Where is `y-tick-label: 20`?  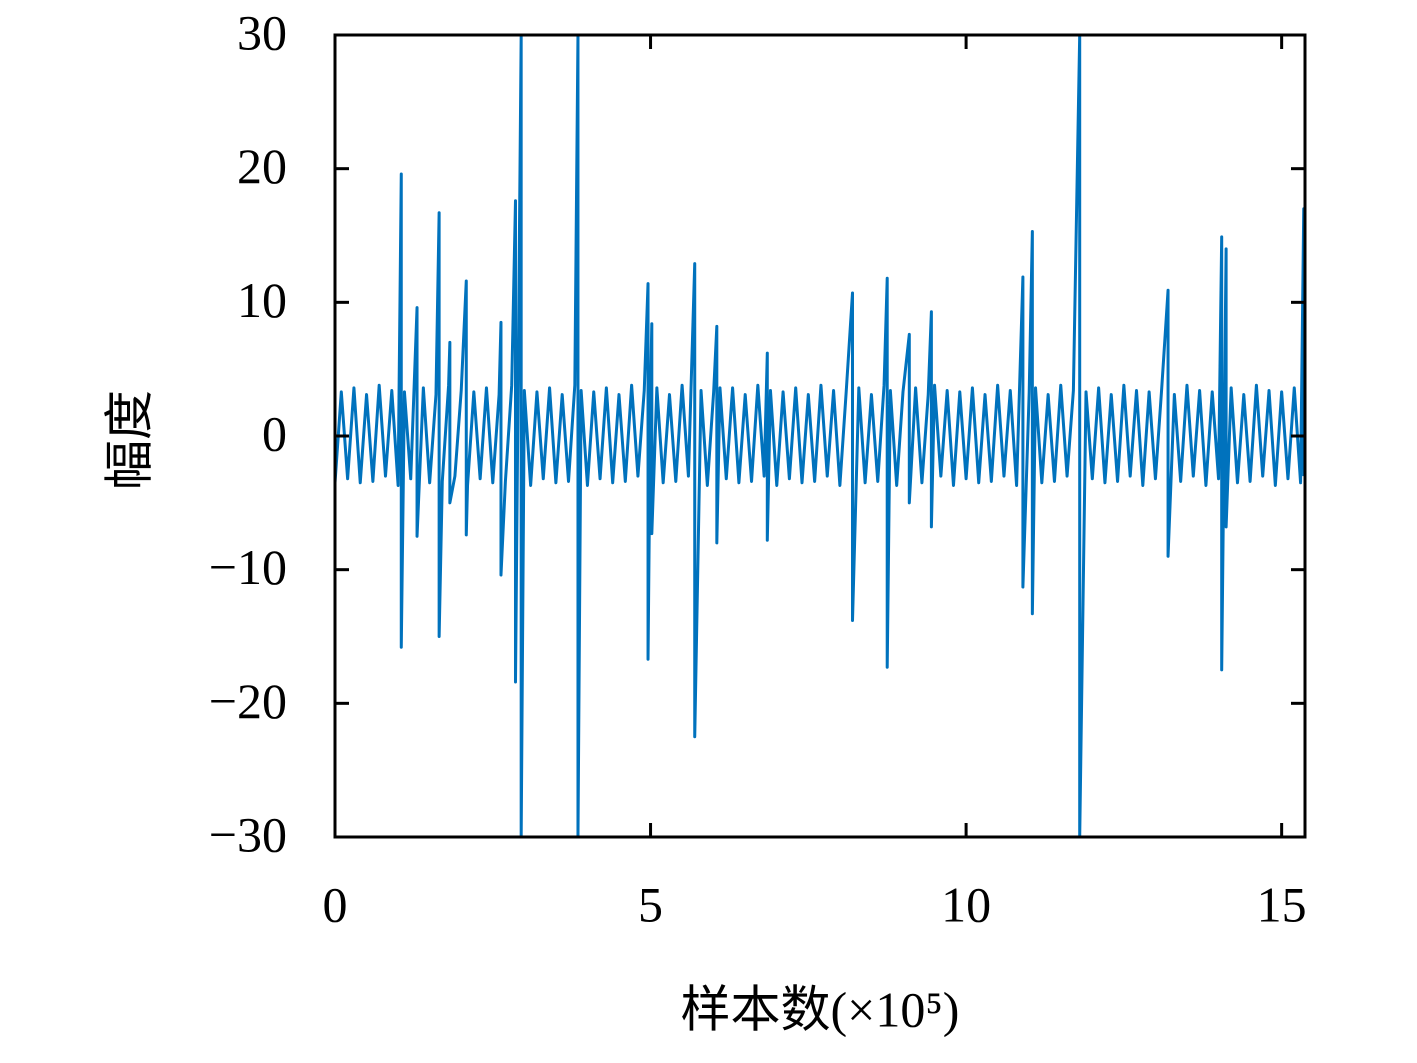
y-tick-label: 20 is located at coordinates (262, 166).